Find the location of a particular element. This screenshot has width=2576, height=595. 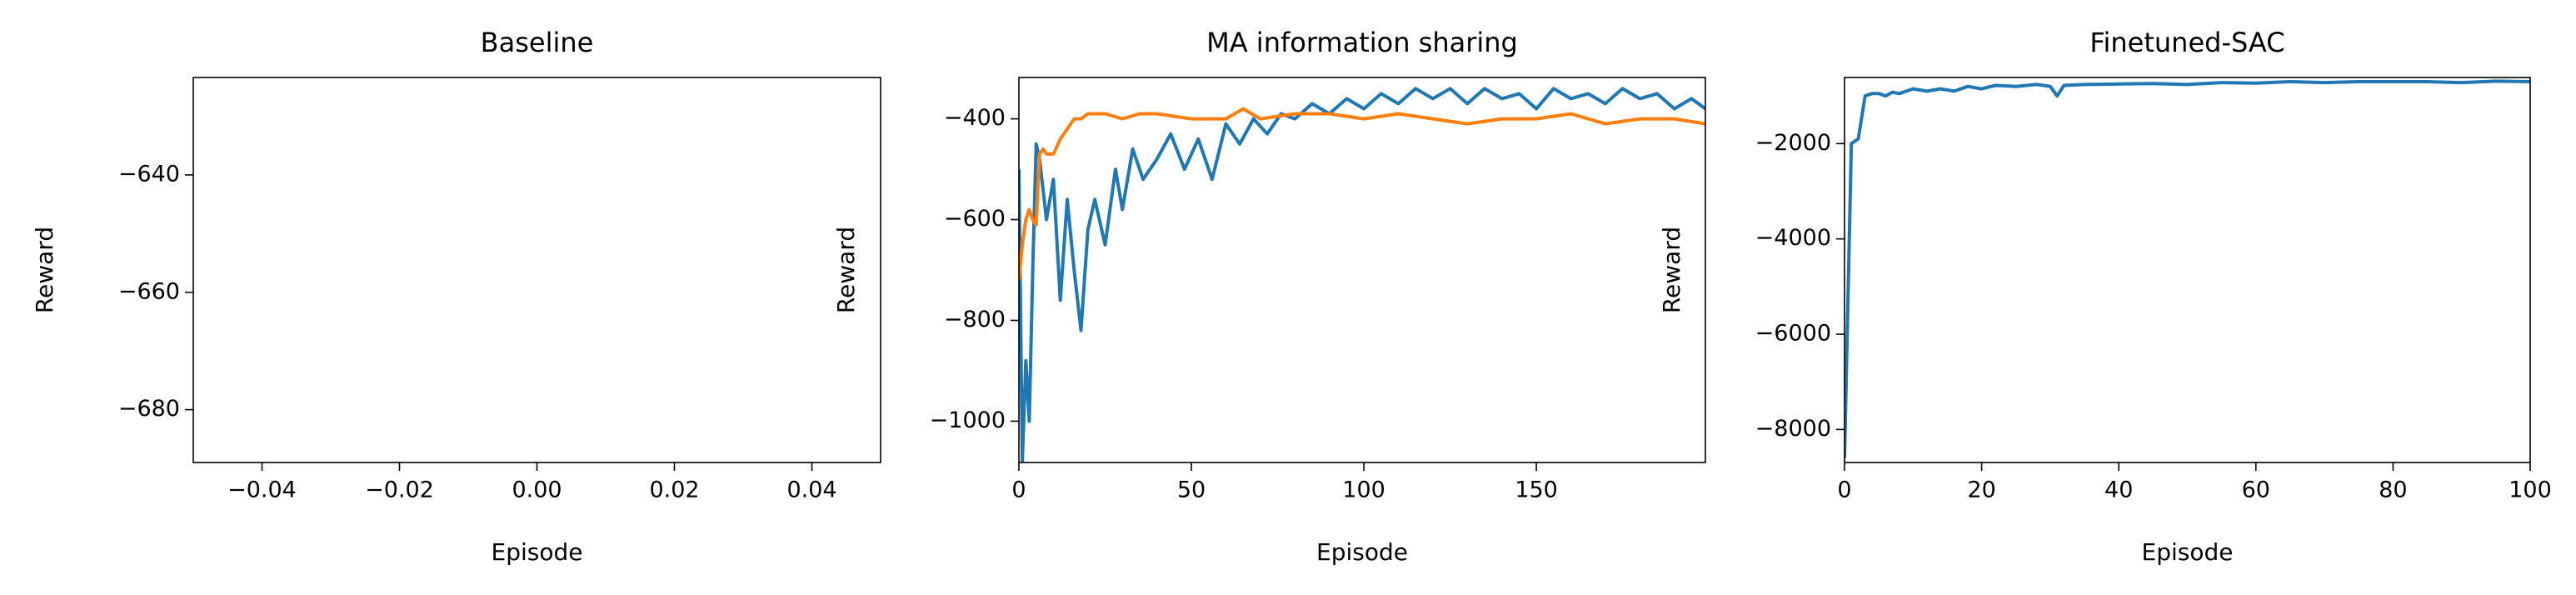

y-tick-label: −2000 is located at coordinates (1793, 143).